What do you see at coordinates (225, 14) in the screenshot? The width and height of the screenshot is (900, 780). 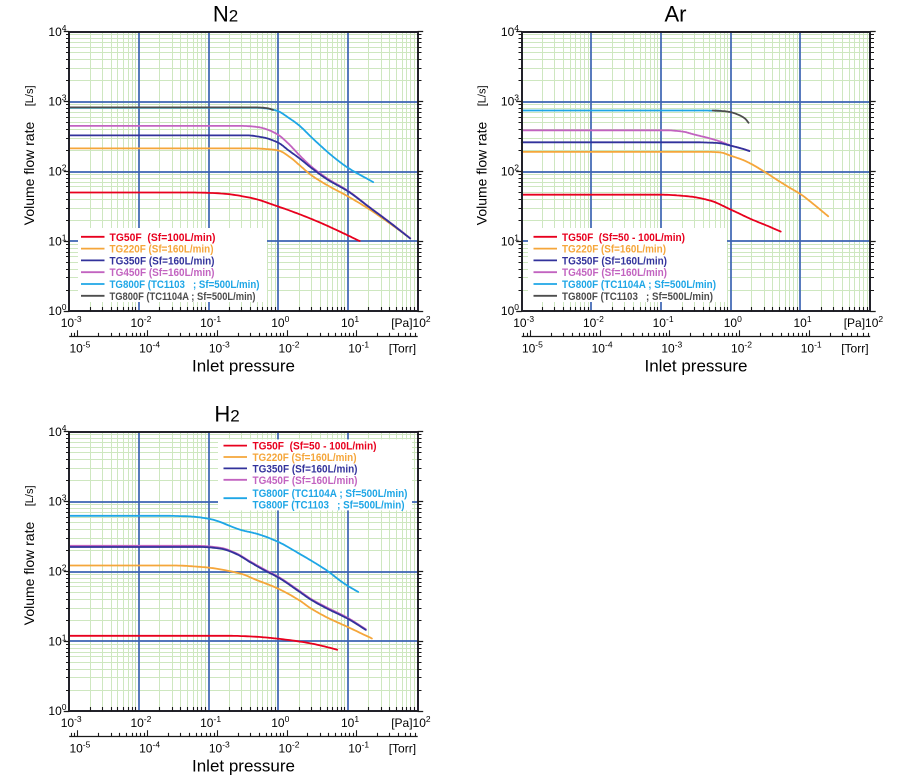 I see `svg-text: N2` at bounding box center [225, 14].